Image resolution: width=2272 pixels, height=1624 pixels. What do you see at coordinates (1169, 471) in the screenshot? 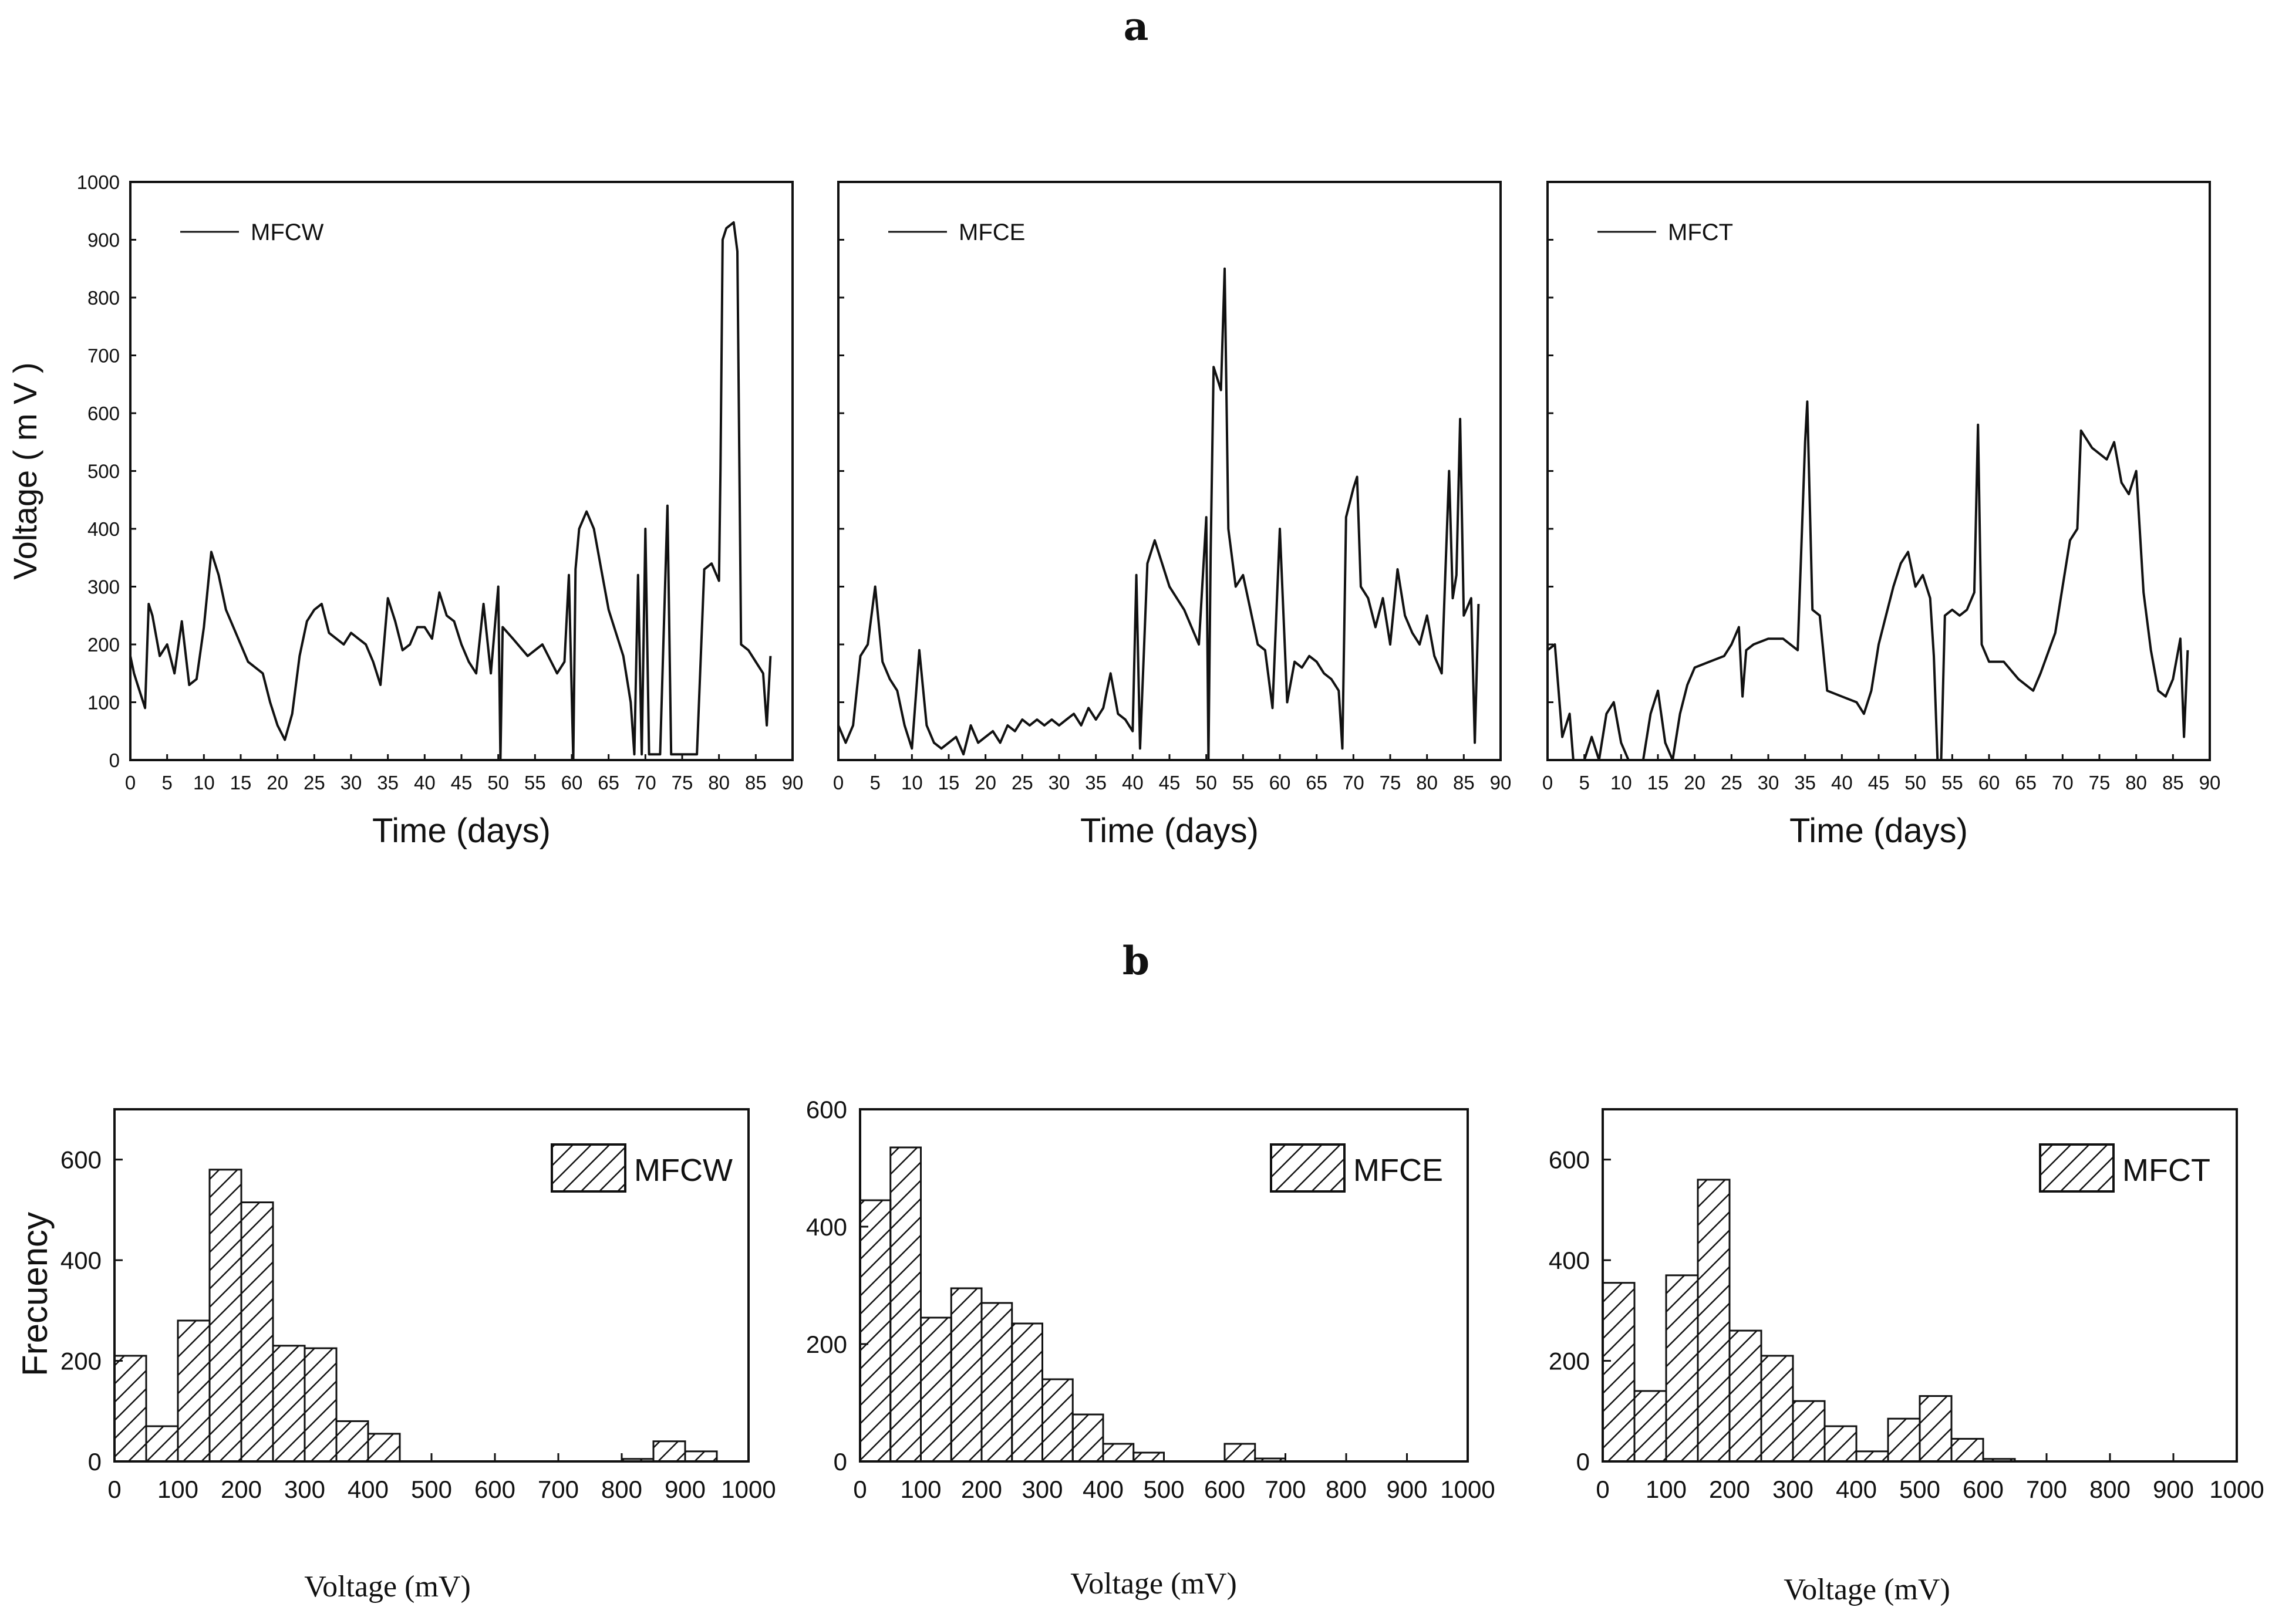
I see `plot-frame` at bounding box center [1169, 471].